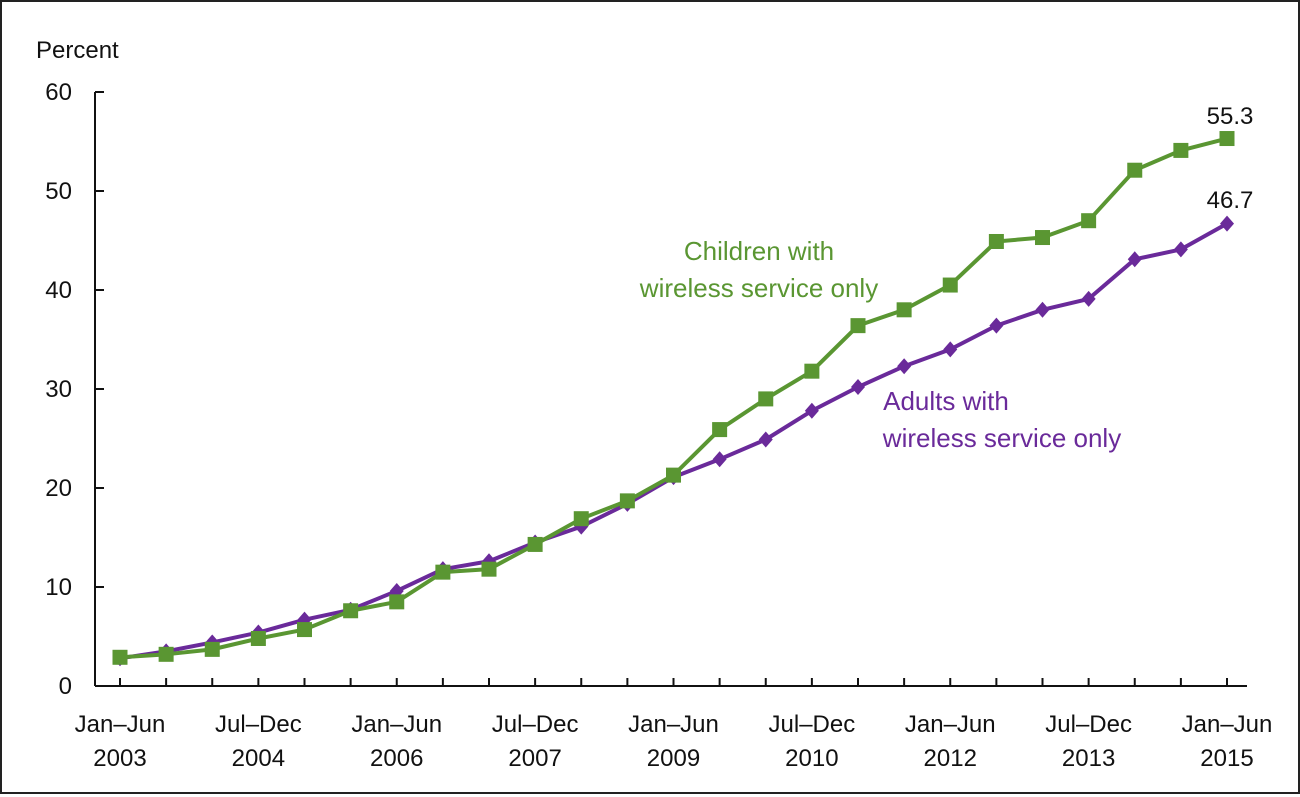 This screenshot has width=1300, height=797. I want to click on y-tick-label: 0, so click(65, 686).